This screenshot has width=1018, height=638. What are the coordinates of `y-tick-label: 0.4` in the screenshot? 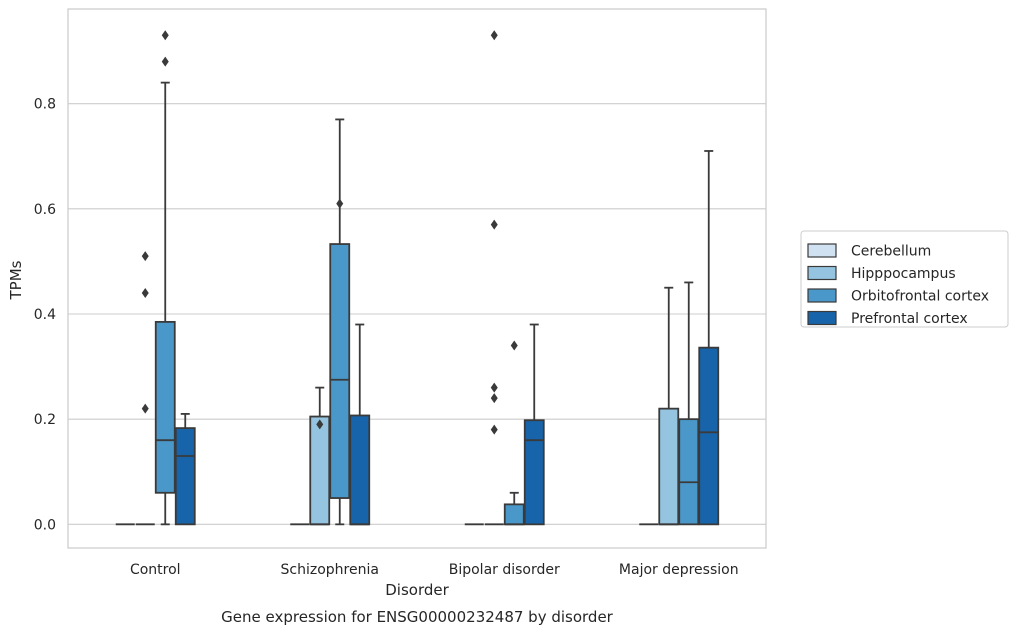 It's located at (45, 315).